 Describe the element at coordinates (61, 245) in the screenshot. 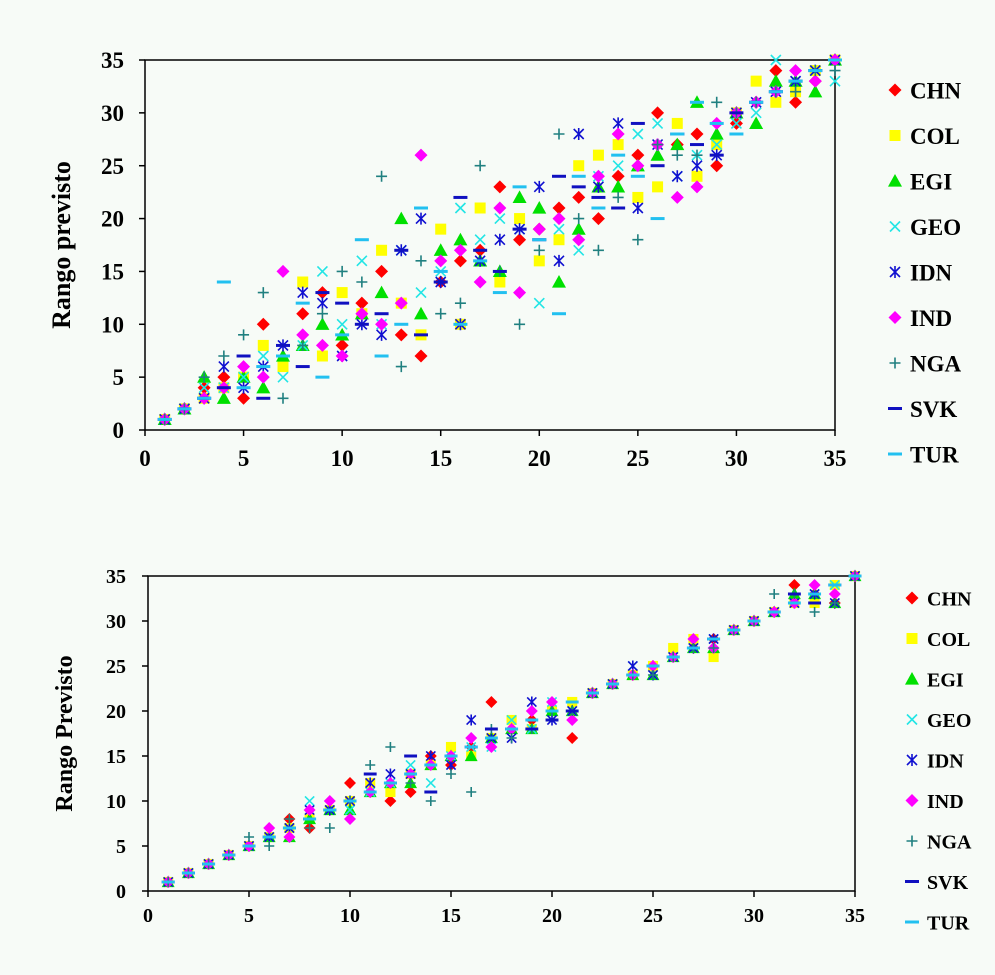

I see `y-axis-label: Rango previsto` at that location.